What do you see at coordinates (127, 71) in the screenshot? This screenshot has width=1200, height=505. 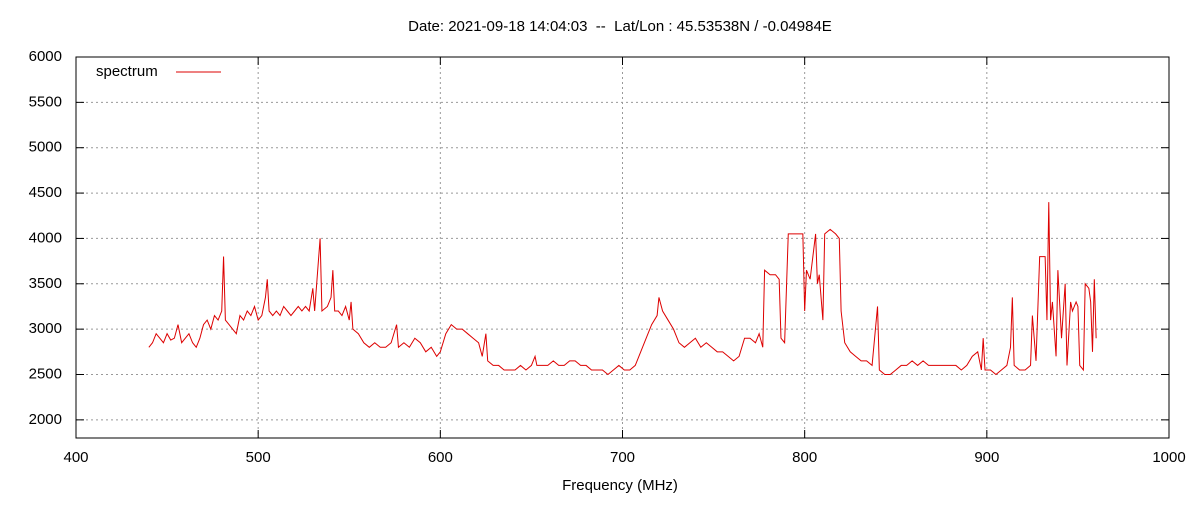 I see `legend-label: spectrum` at bounding box center [127, 71].